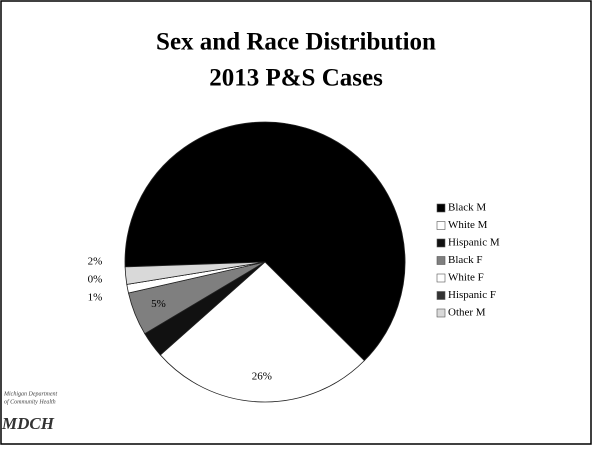 The height and width of the screenshot is (450, 592). I want to click on chart-subtitle: 2013 P&S Cases, so click(296, 78).